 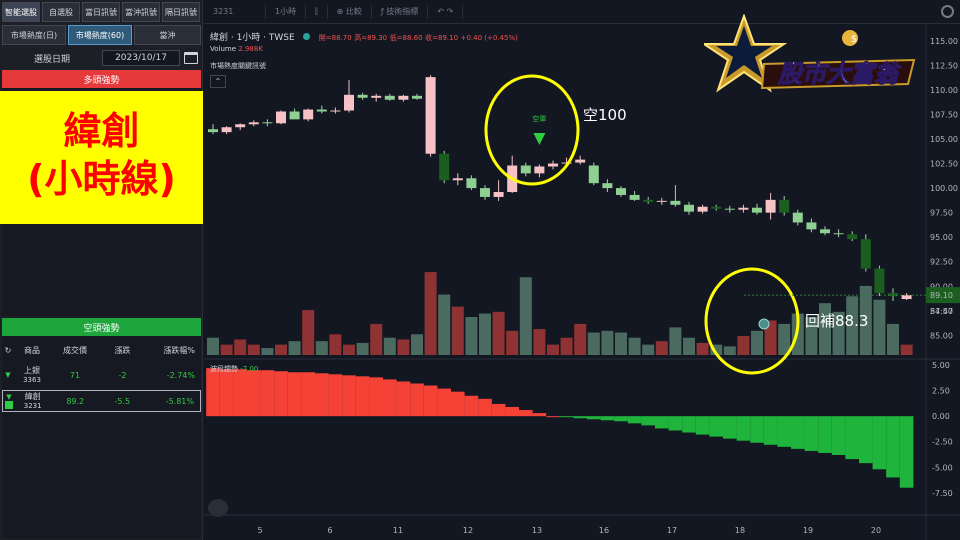 I want to click on legend-title: 緯創 · 1小時 · TWSE, so click(x=252, y=38).